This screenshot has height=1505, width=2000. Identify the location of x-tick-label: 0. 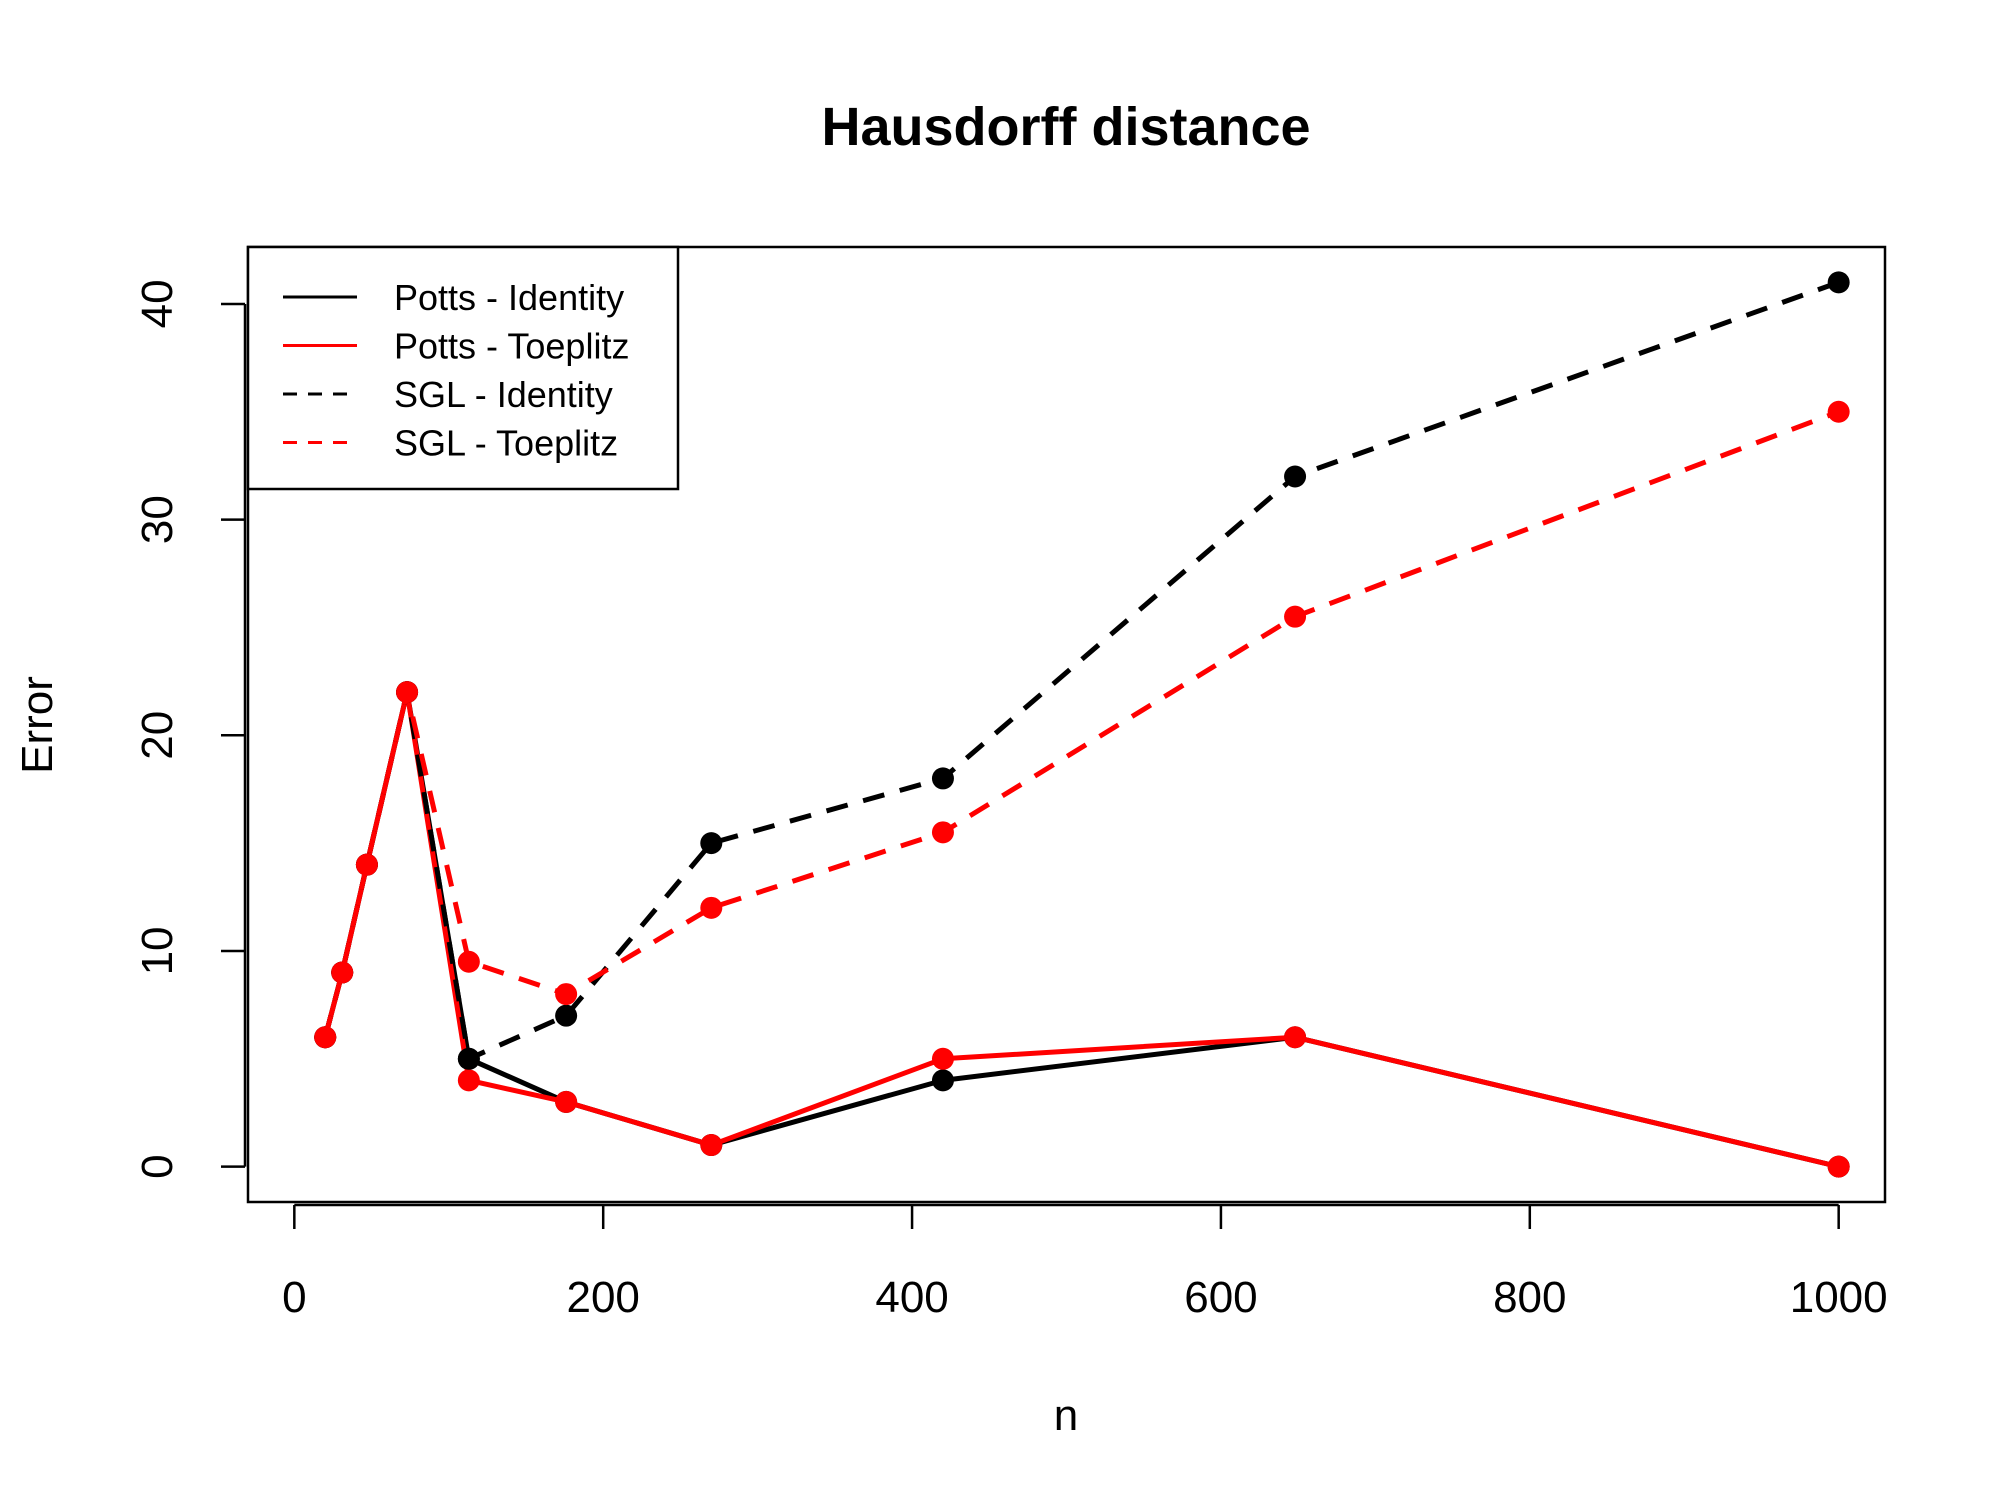
(294, 1297).